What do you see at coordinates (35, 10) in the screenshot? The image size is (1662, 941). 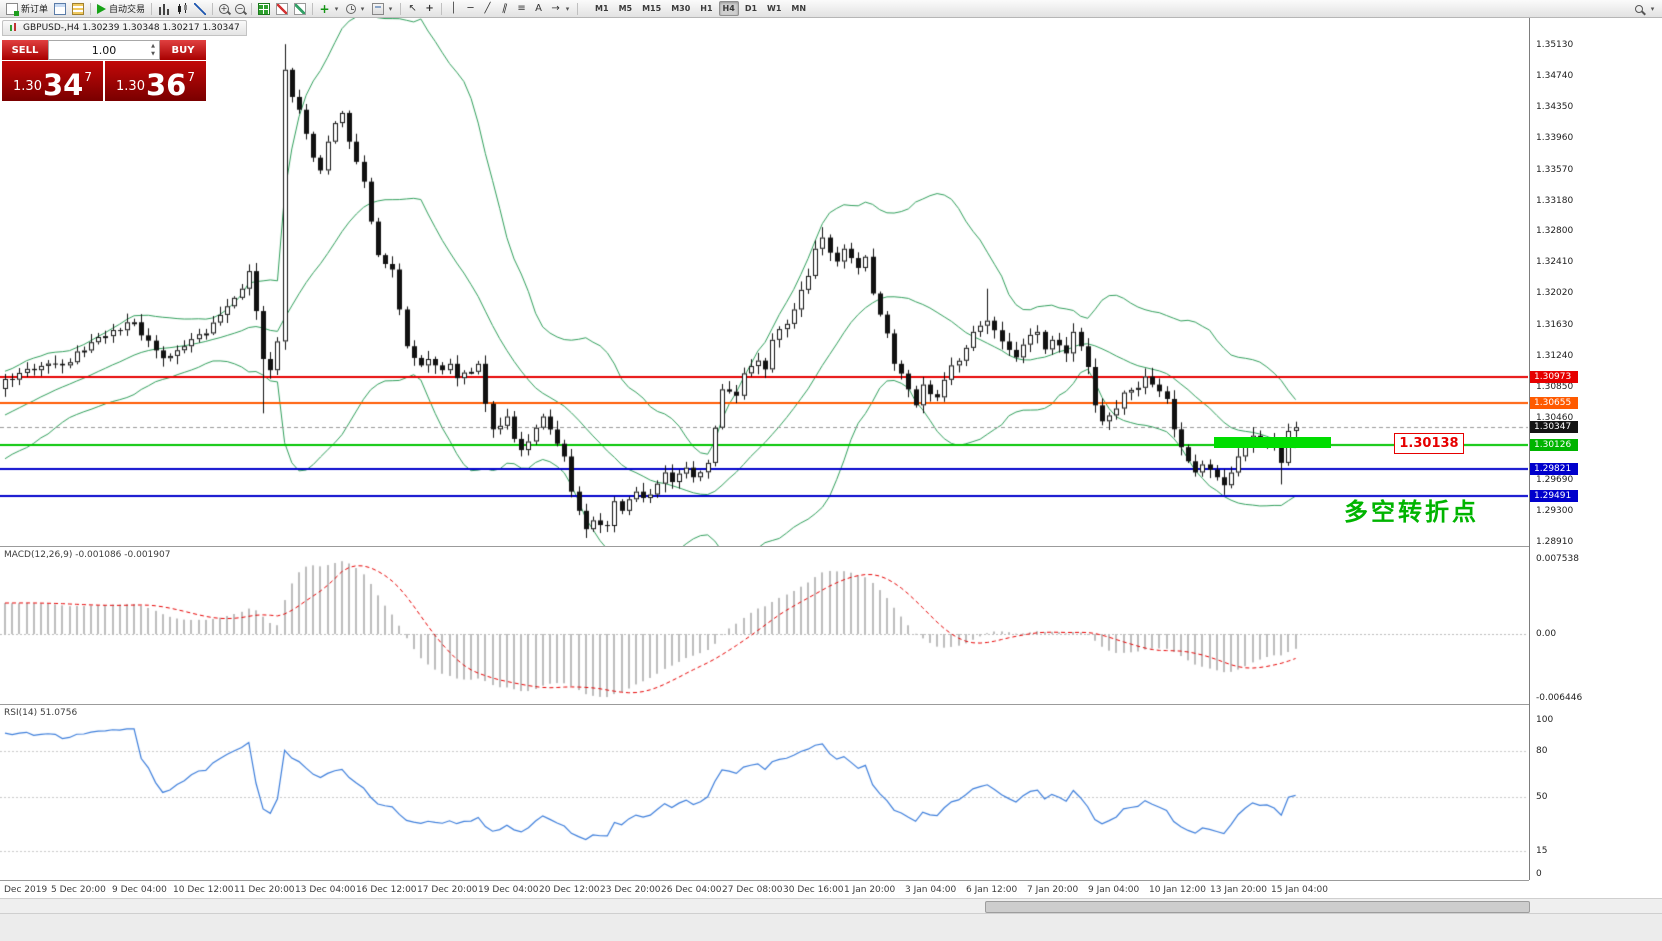 I see `new-order-button-label: 新订单` at bounding box center [35, 10].